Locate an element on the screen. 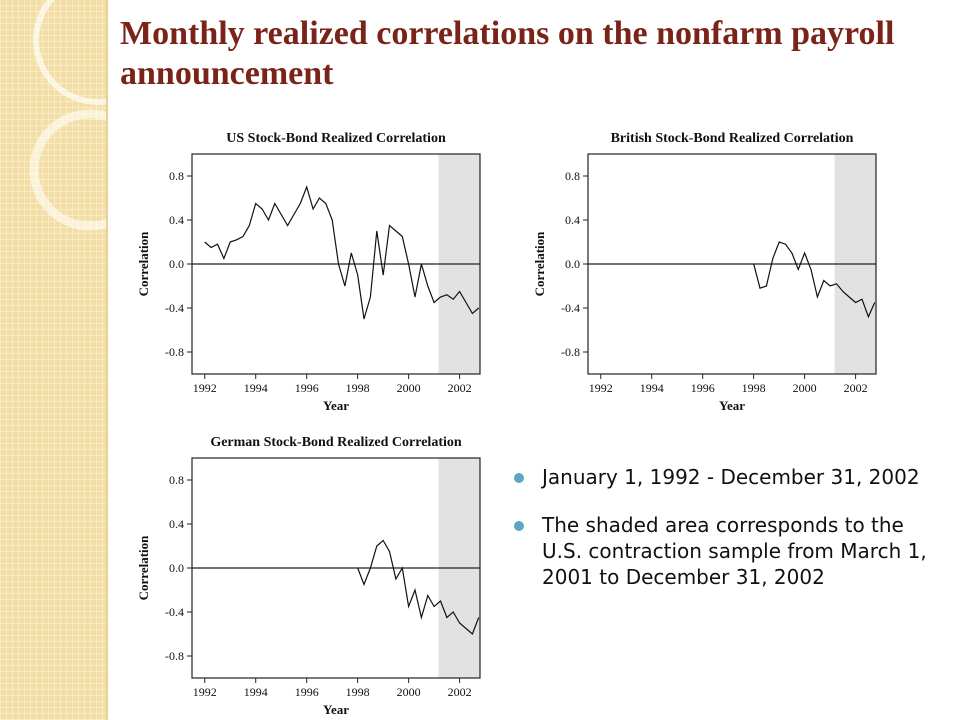 This screenshot has height=720, width=960. sidebar-divider is located at coordinates (107, 360).